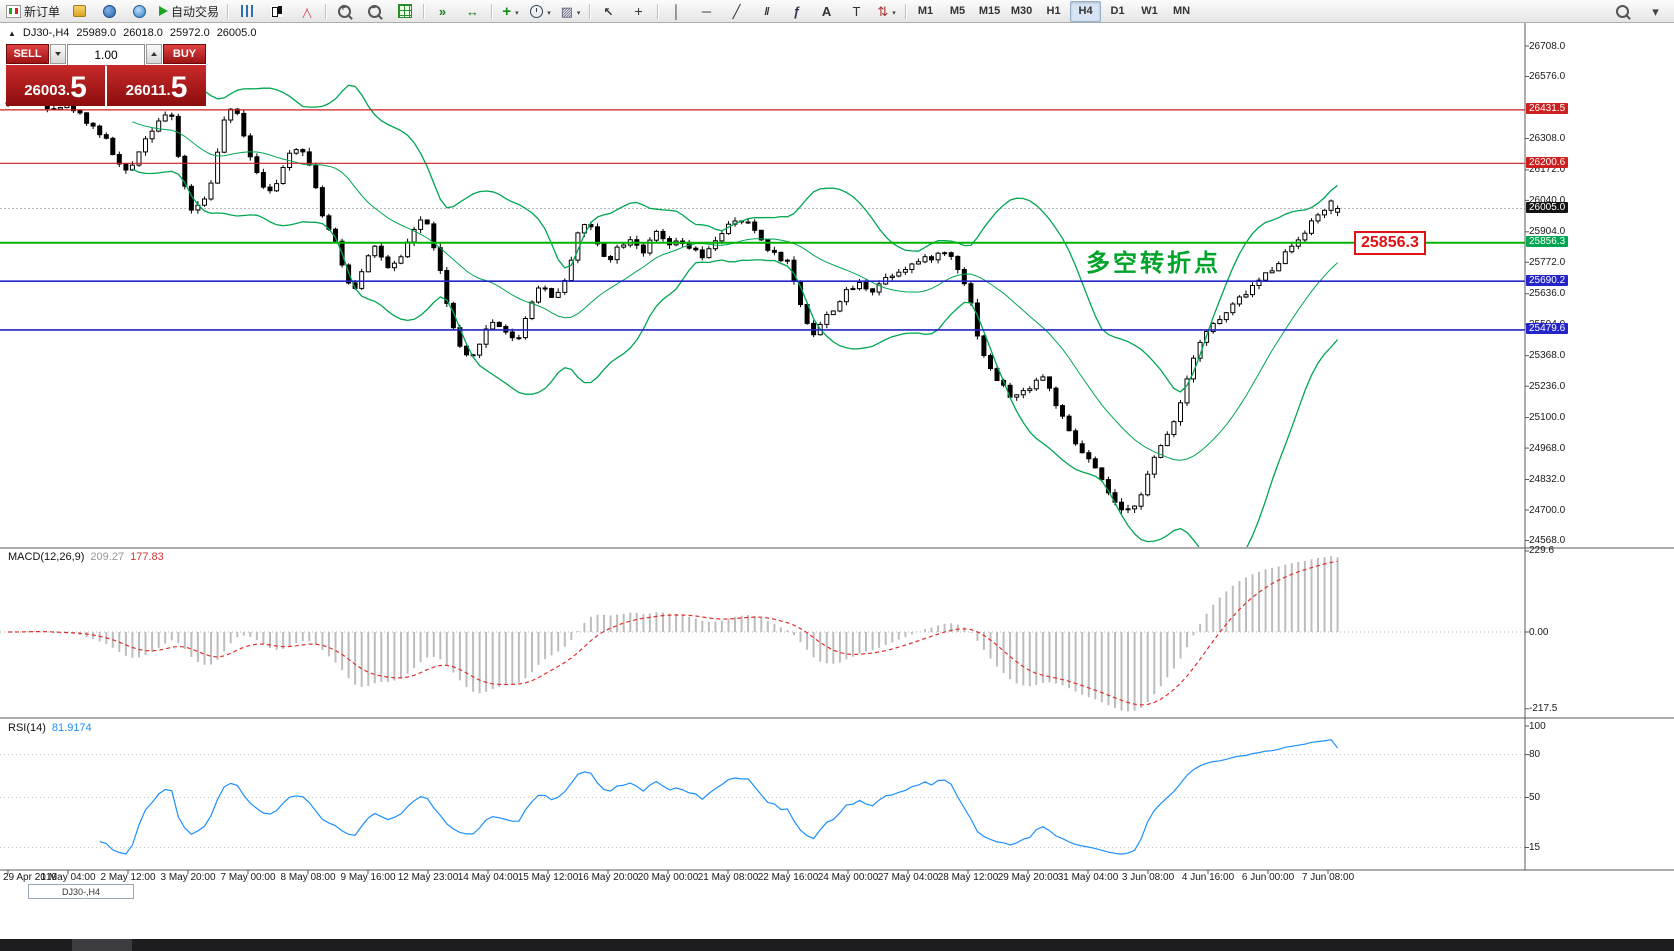 The image size is (1674, 951). I want to click on new-order-icon, so click(13, 11).